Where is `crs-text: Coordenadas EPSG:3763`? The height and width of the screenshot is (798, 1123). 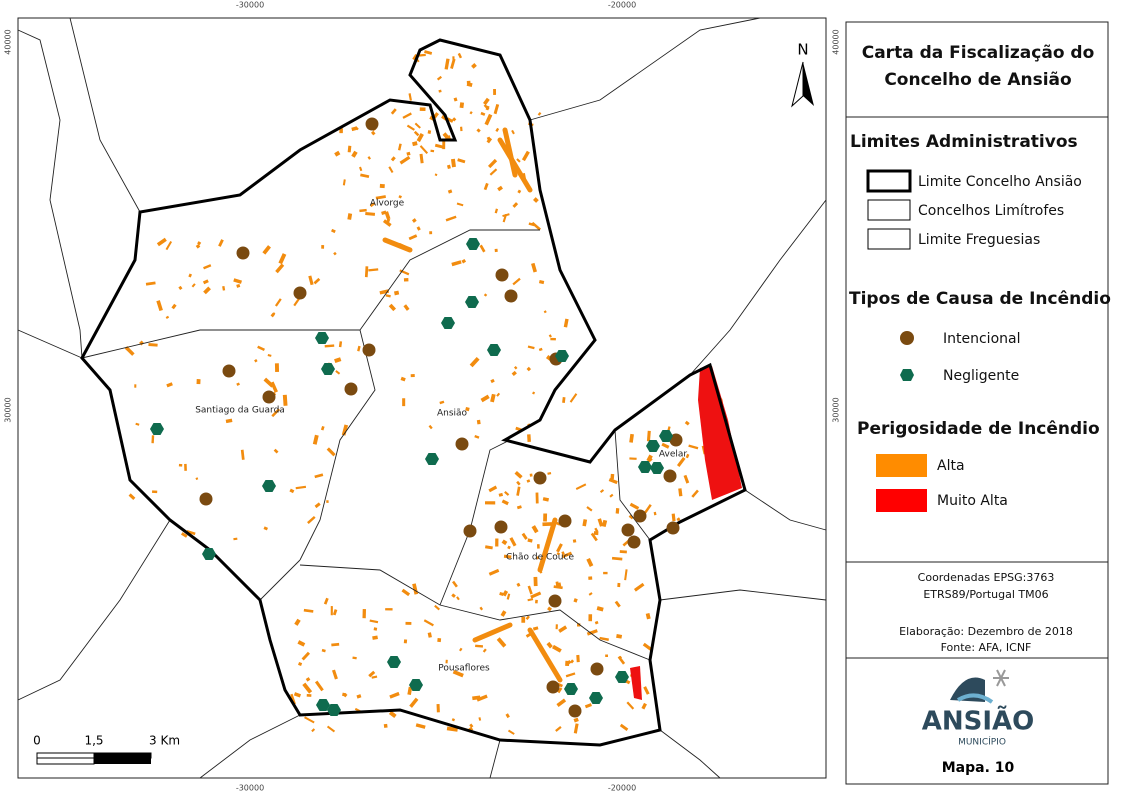 crs-text: Coordenadas EPSG:3763 is located at coordinates (986, 577).